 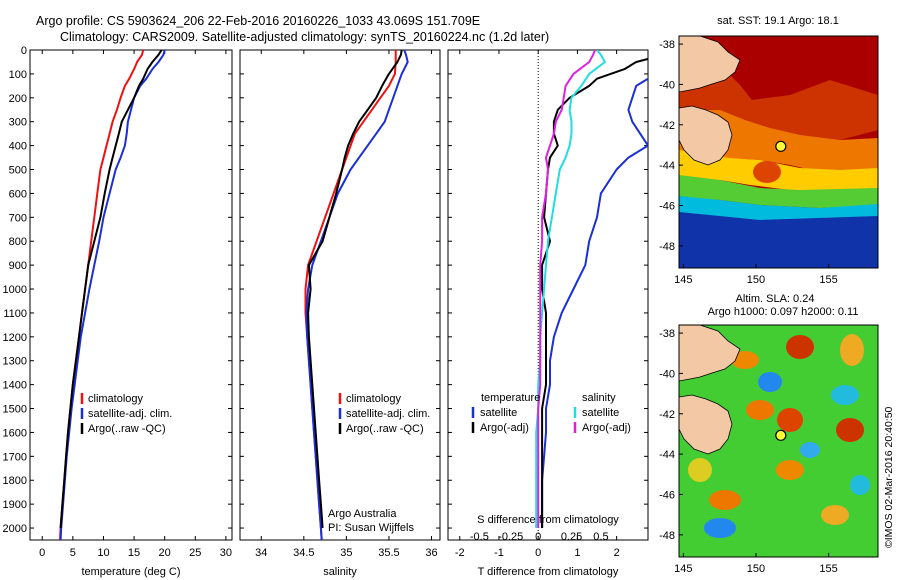 What do you see at coordinates (683, 569) in the screenshot?
I see `sla-lon-tick-label: 145` at bounding box center [683, 569].